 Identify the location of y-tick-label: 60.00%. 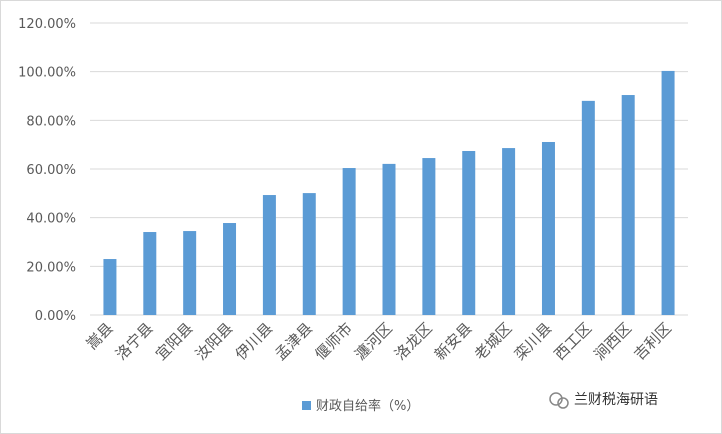
(51, 170).